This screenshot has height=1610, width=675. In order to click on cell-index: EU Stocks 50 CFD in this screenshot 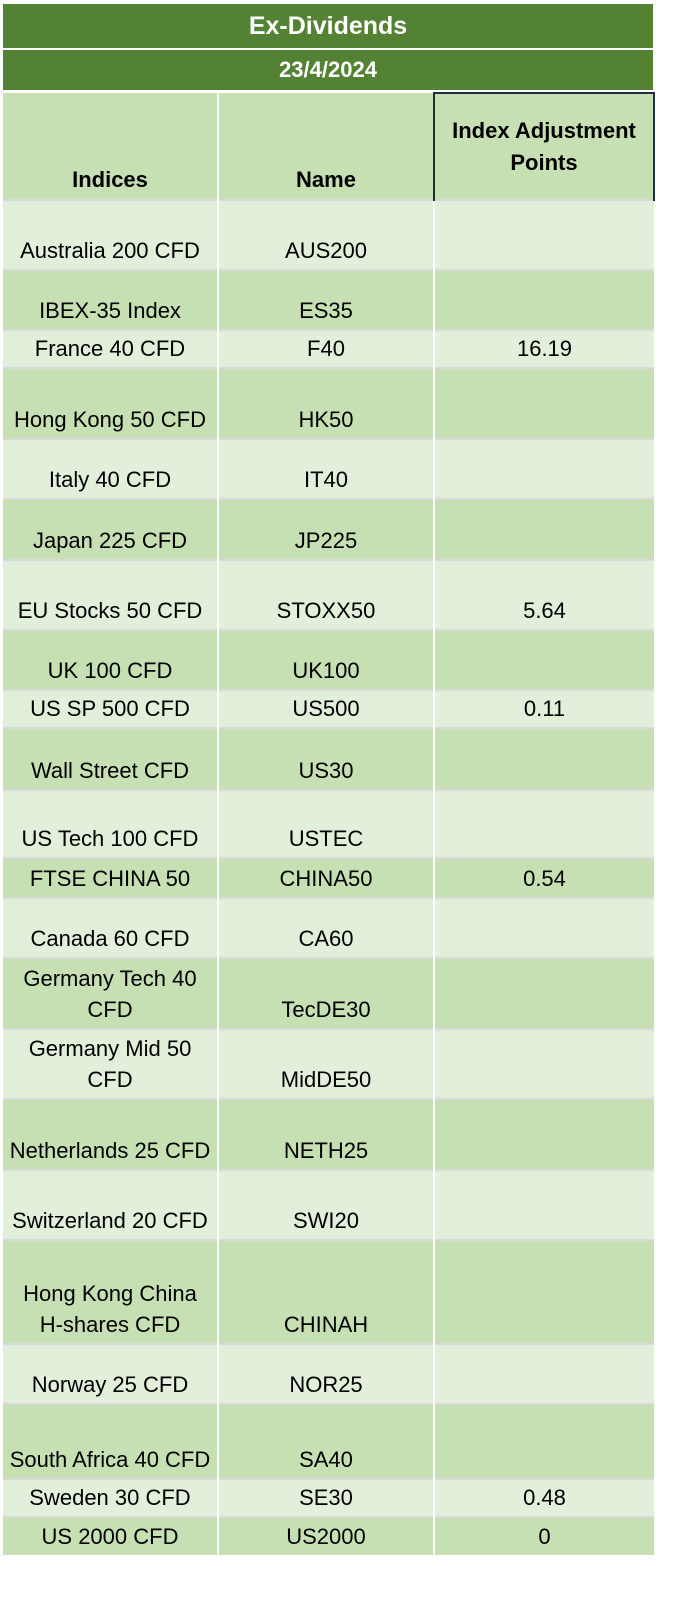, I will do `click(110, 594)`.